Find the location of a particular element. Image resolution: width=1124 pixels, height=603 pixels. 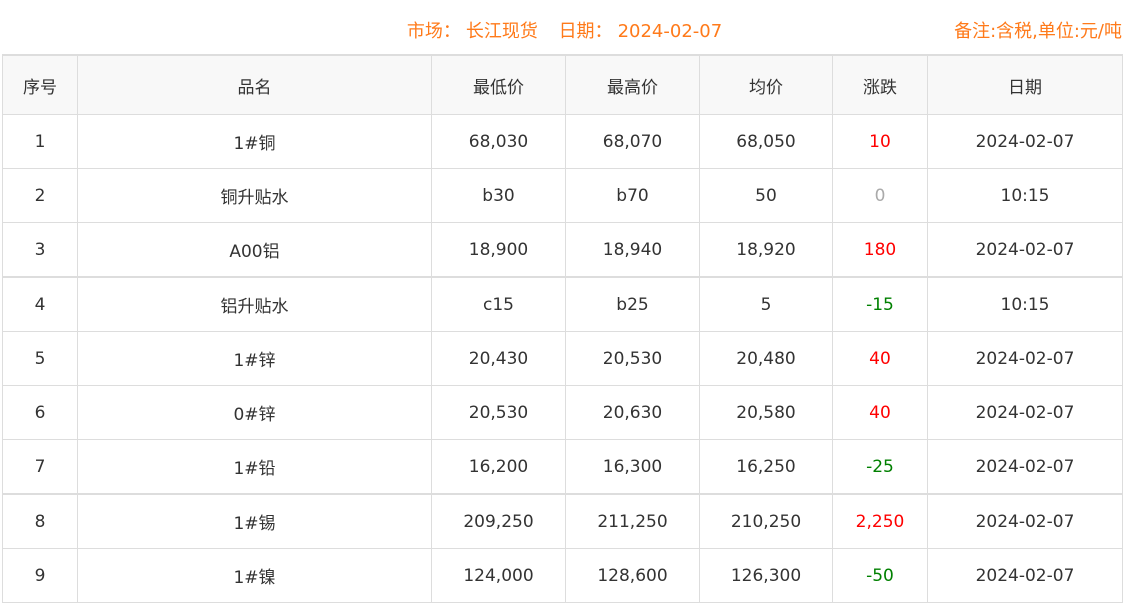

col-avg-cell: 20,580 is located at coordinates (766, 412).